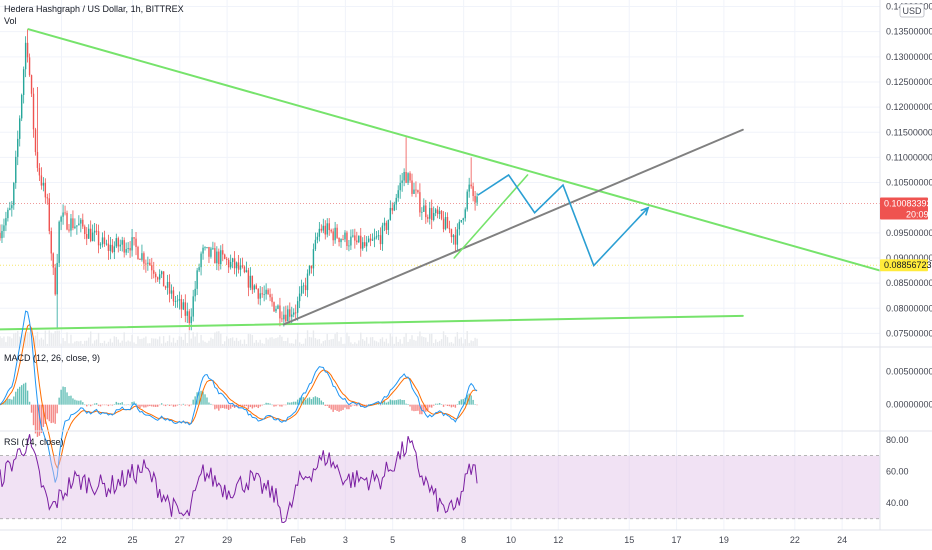 This screenshot has width=932, height=550. I want to click on indicator-axes: 0.00500000 0.00000000 80.00 60.00 40.00, so click(909, 437).